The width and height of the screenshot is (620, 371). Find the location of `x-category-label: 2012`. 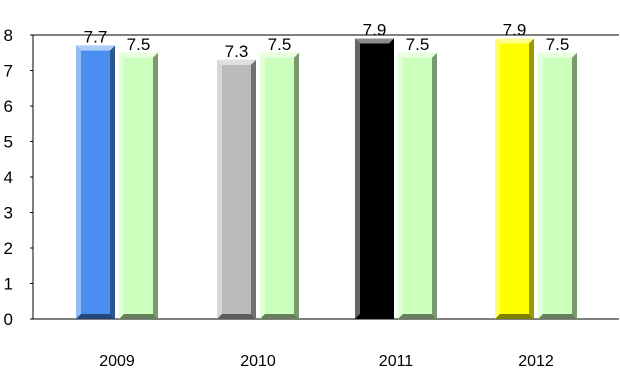

x-category-label: 2012 is located at coordinates (536, 361).